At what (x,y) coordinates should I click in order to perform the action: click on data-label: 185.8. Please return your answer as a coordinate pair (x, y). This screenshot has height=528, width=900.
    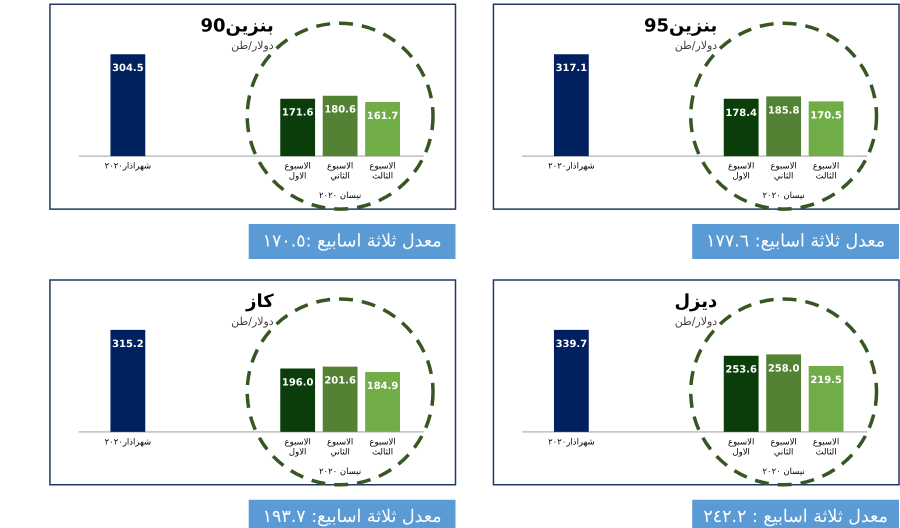
    Looking at the image, I should click on (784, 110).